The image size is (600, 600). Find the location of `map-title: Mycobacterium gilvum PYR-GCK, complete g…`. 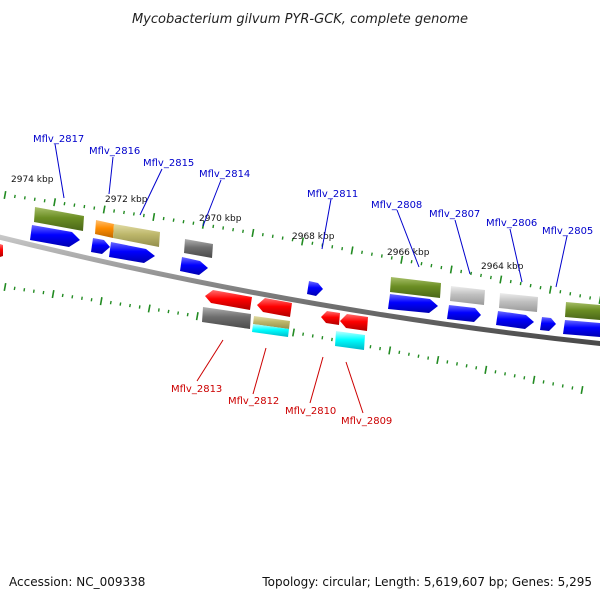

map-title: Mycobacterium gilvum PYR-GCK, complete g… is located at coordinates (300, 19).